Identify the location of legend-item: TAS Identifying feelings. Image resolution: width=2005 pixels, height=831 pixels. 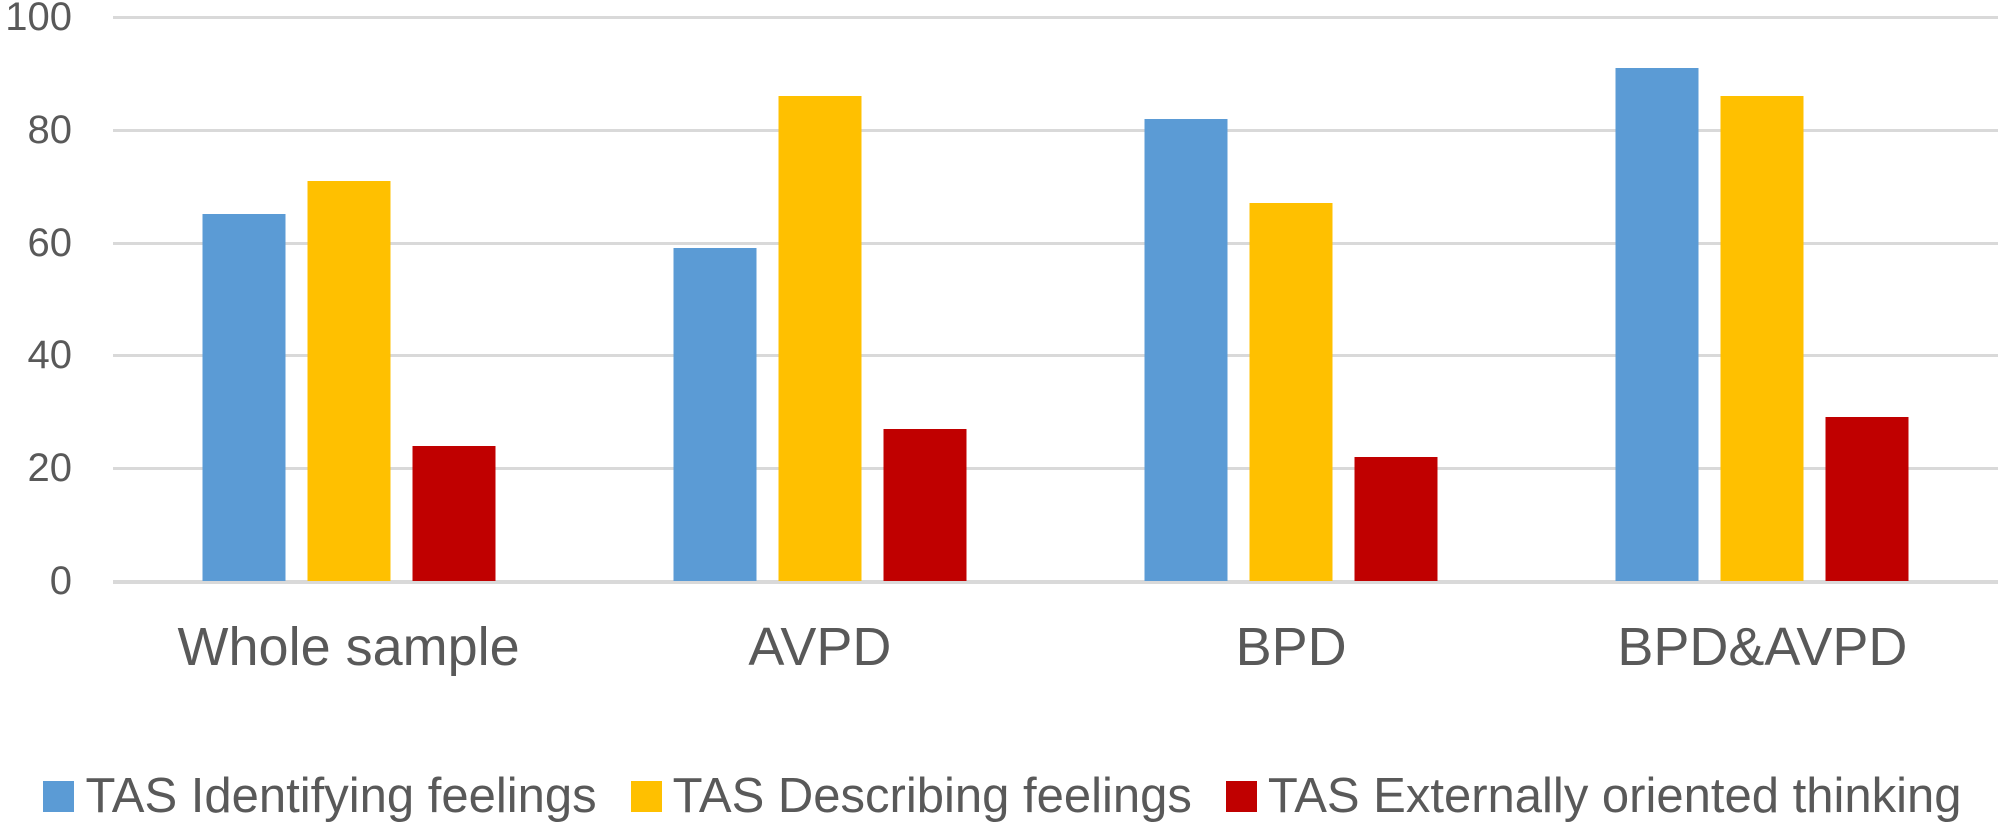
(320, 796).